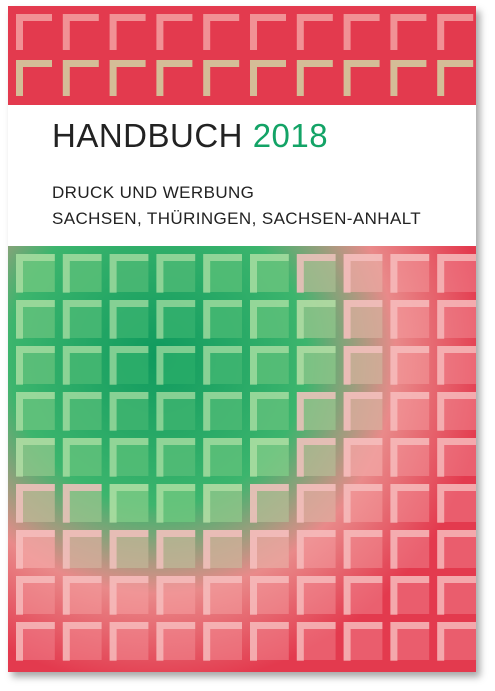 This screenshot has height=691, width=495. Describe the element at coordinates (153, 192) in the screenshot. I see `subtitle-line-1: DRUCK UND WERBUNG` at that location.